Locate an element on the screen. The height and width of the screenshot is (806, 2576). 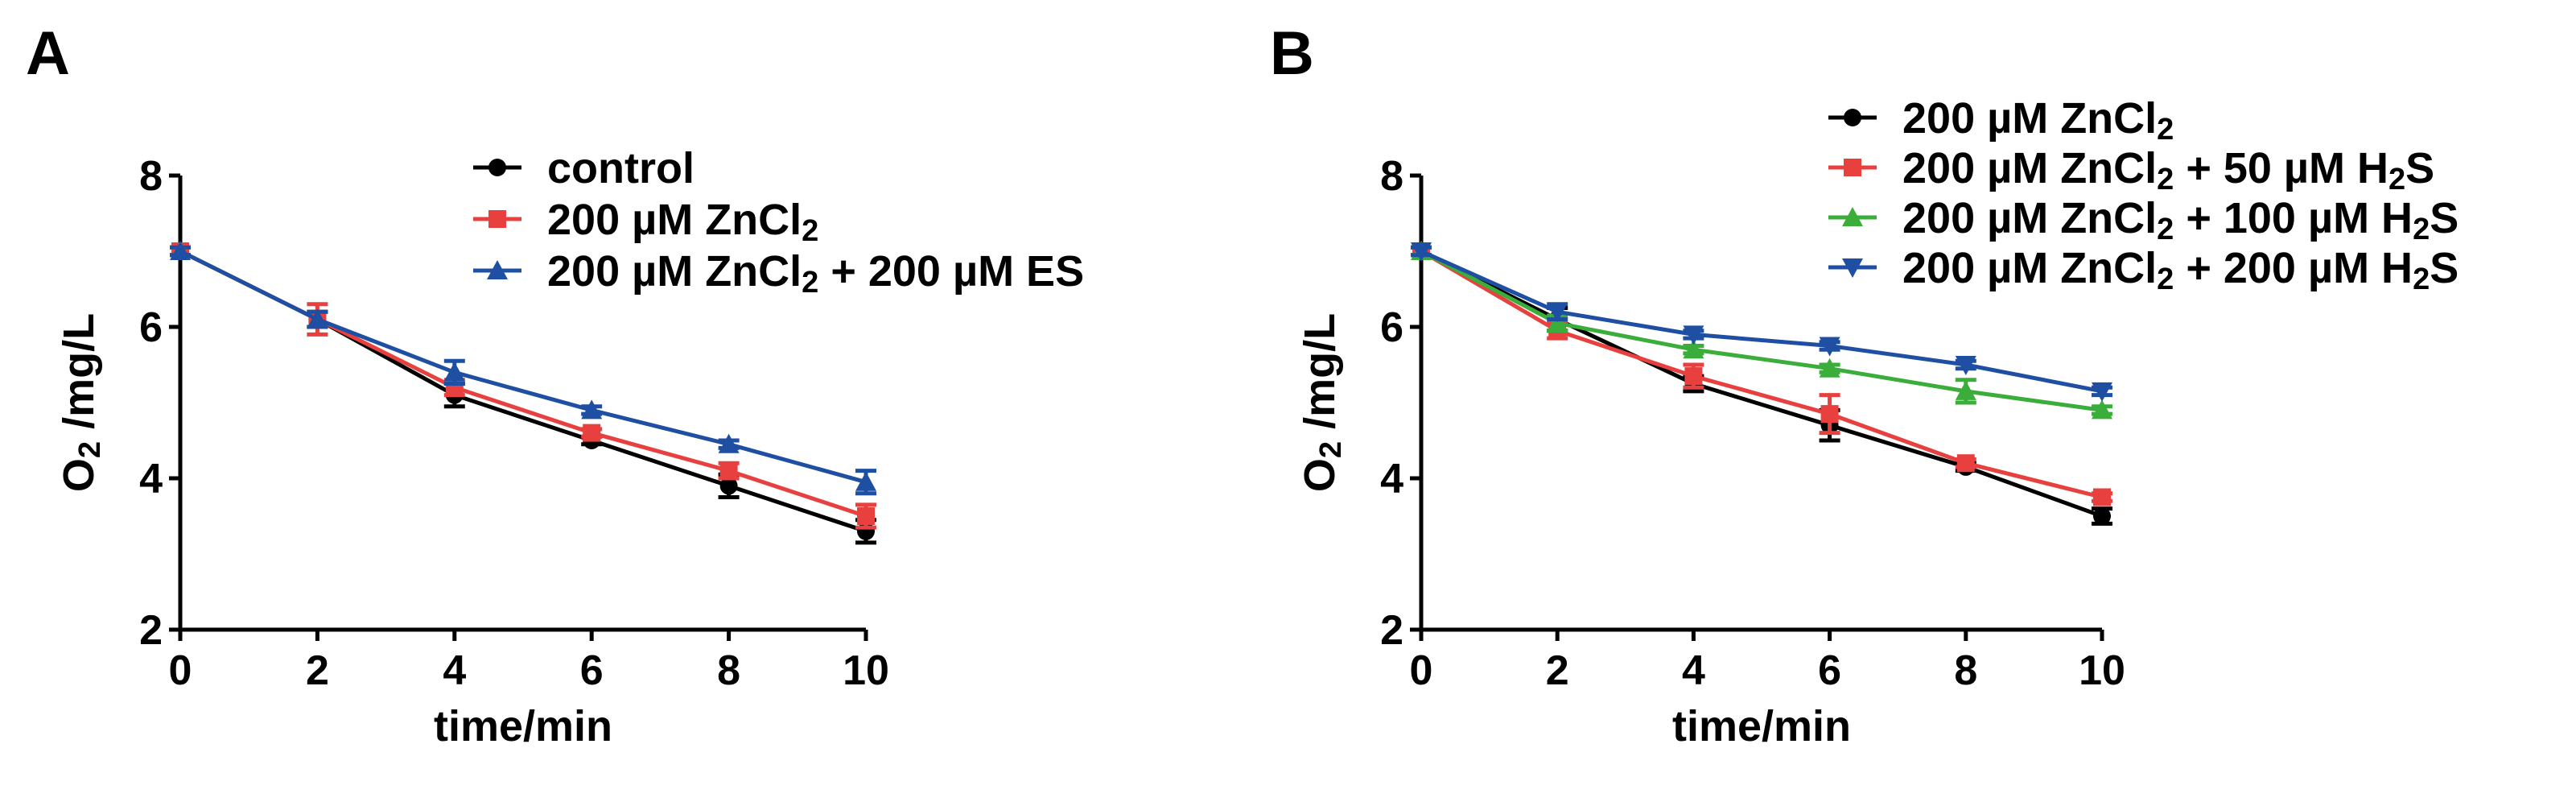
legend-entry: 200 µM ZnCl2 + 50 µM H2S is located at coordinates (2168, 170).